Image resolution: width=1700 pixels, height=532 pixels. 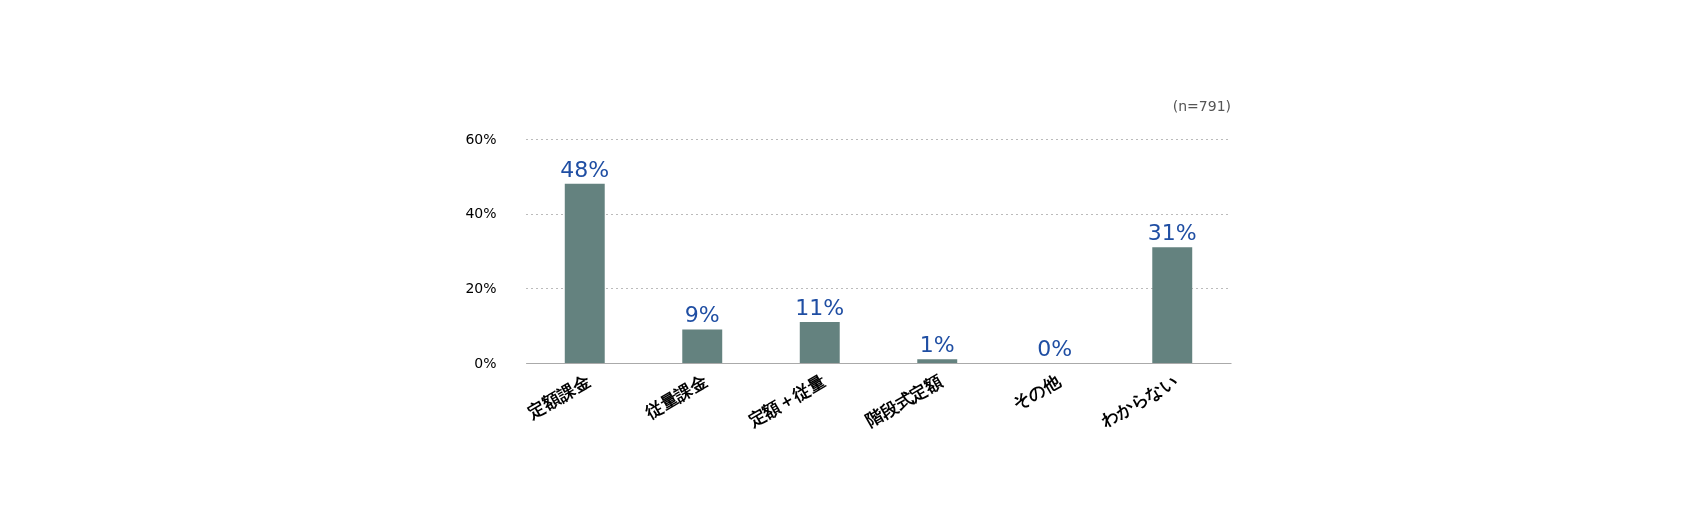 What do you see at coordinates (675, 396) in the screenshot?
I see `x-tick-label: 従量課金` at bounding box center [675, 396].